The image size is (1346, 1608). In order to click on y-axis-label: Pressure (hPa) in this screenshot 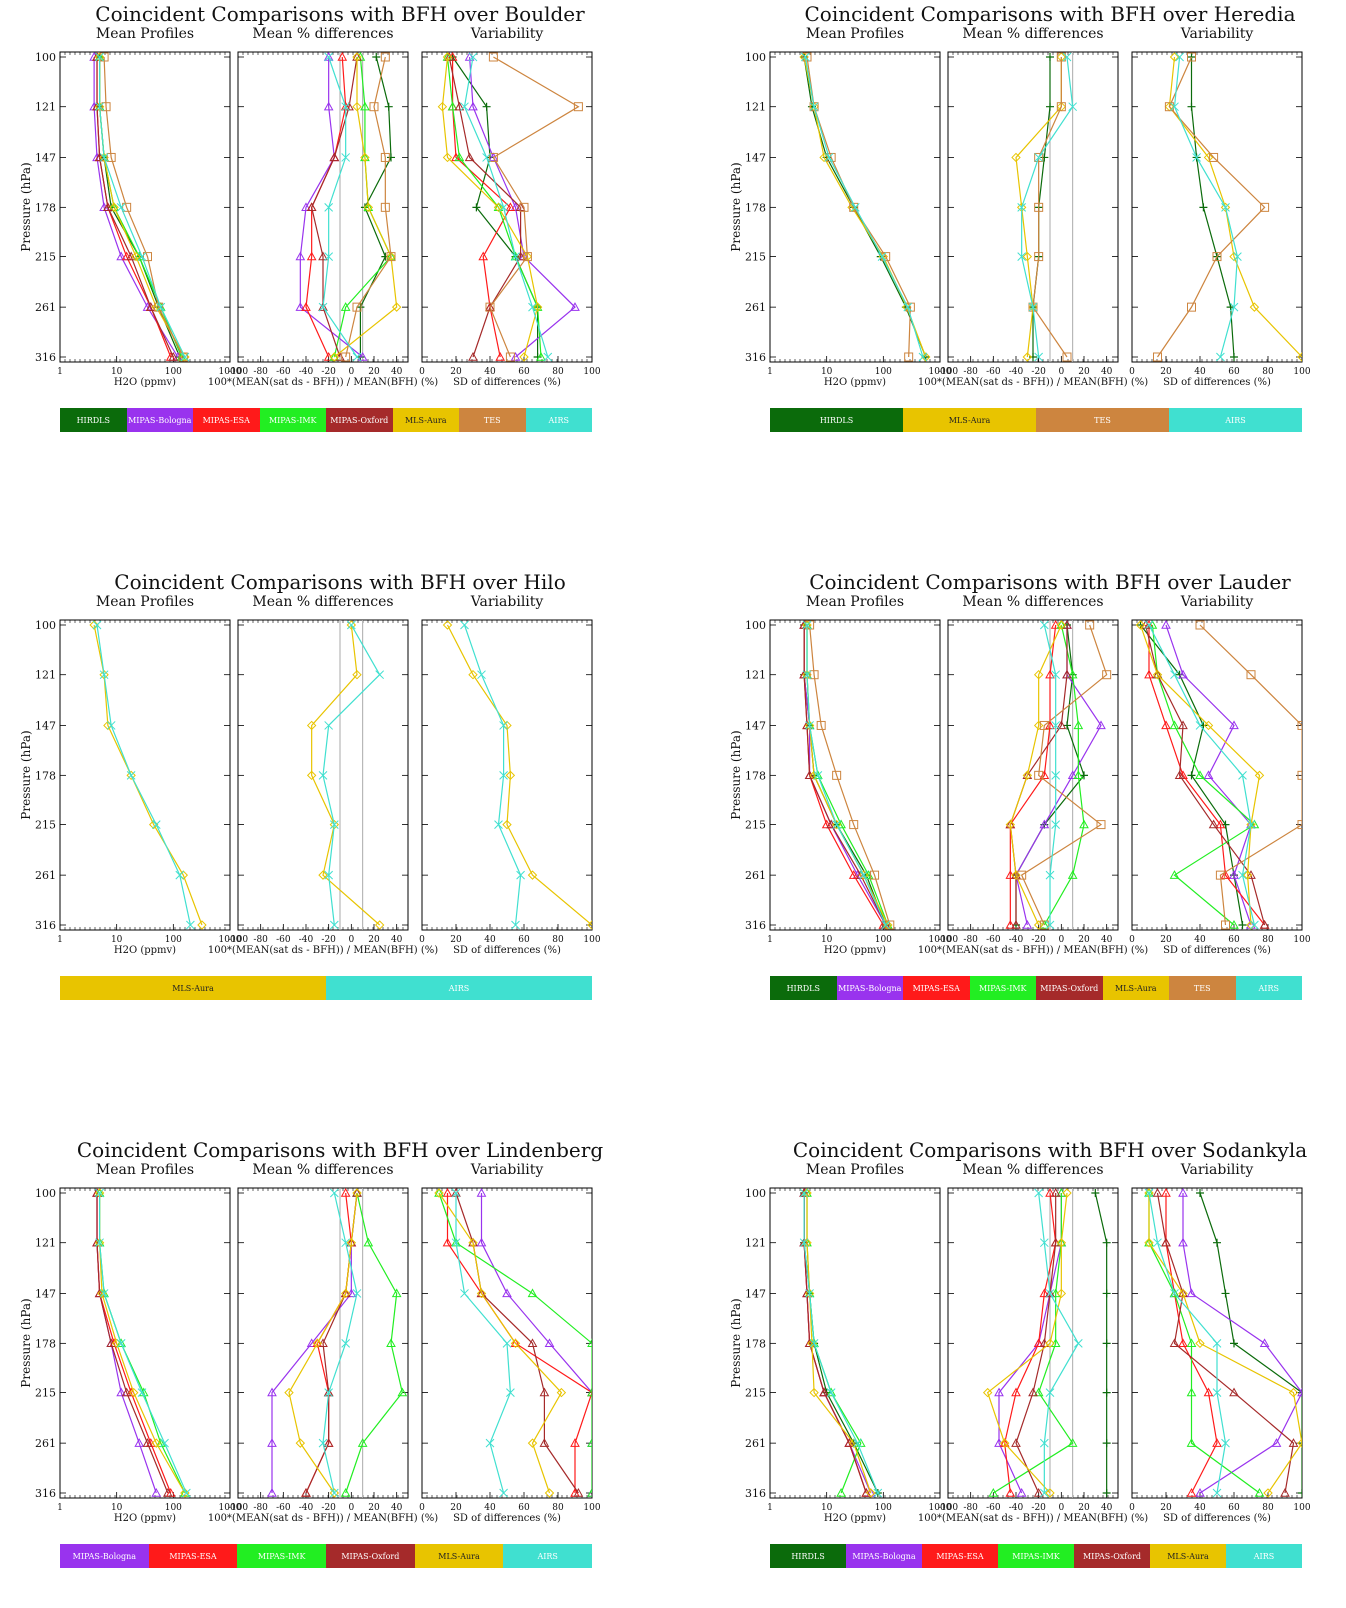, I will do `click(26, 206)`.